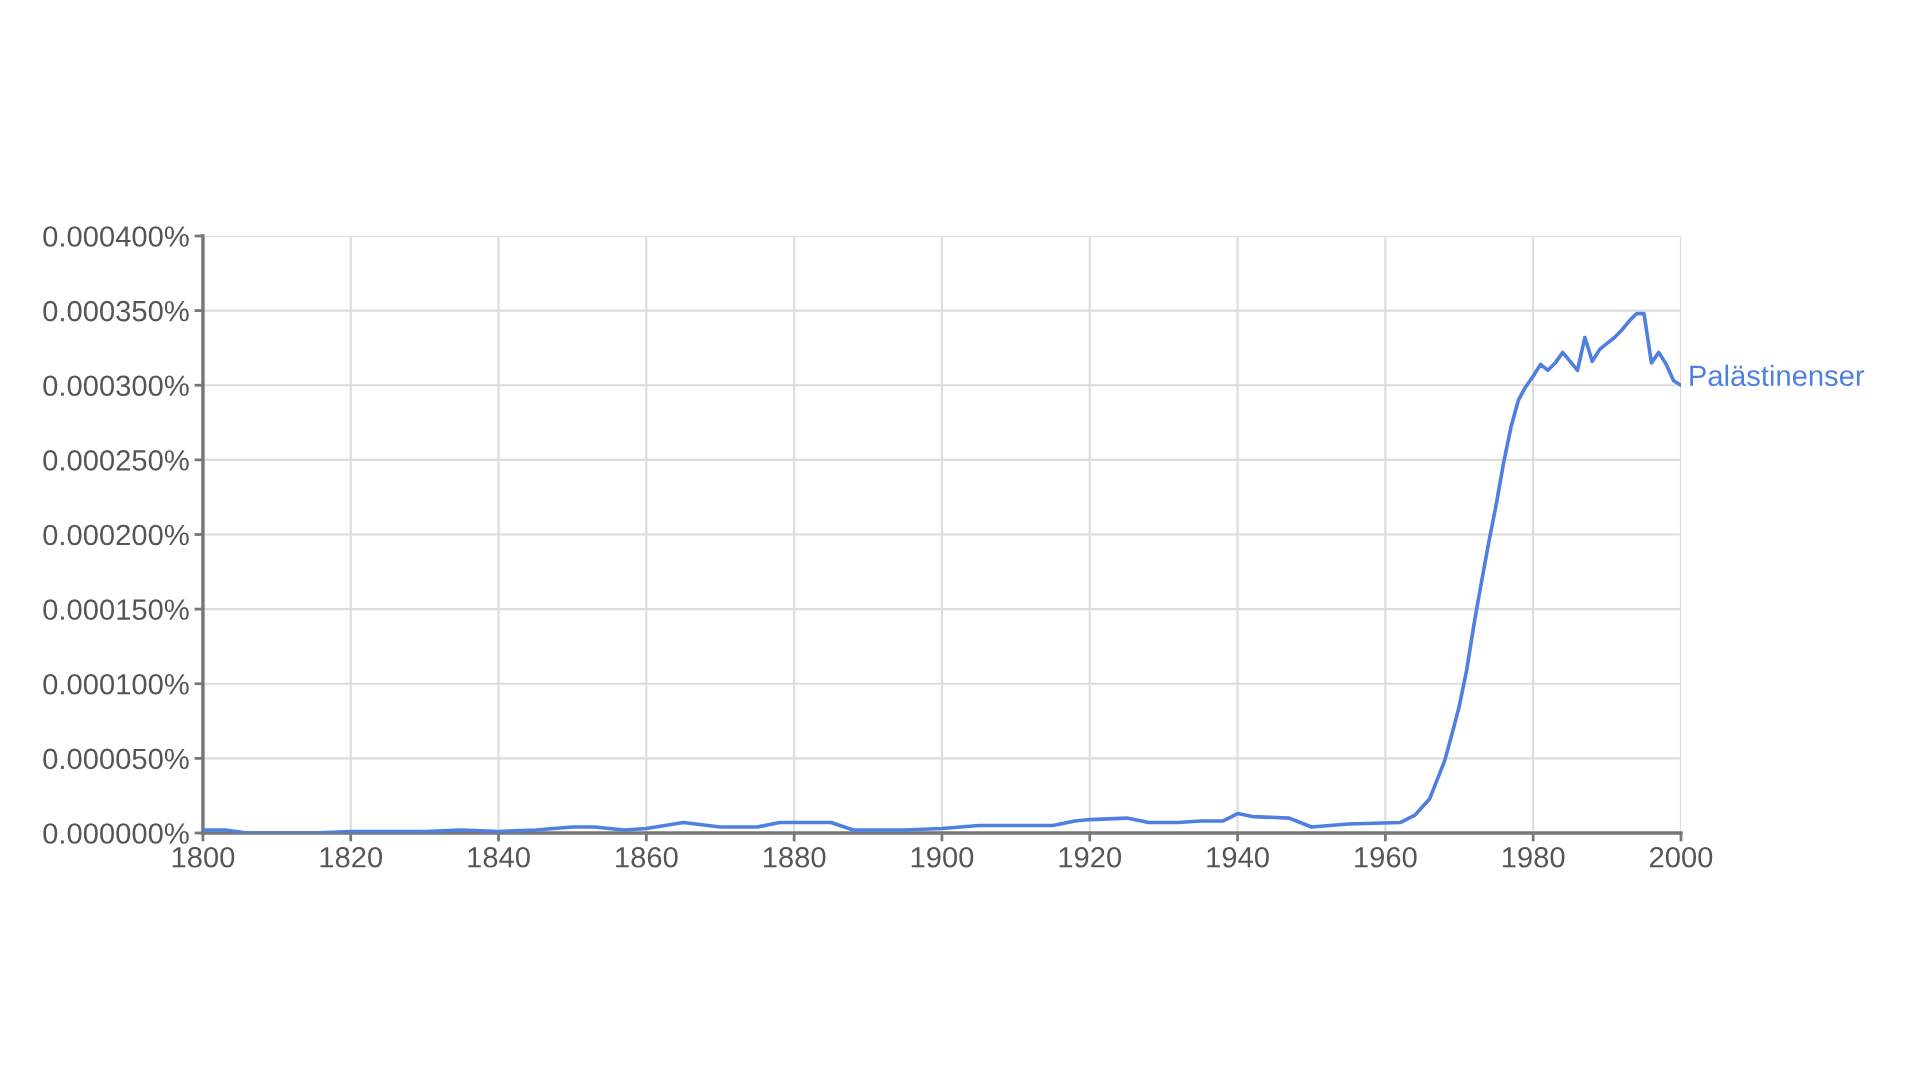 This screenshot has height=1080, width=1920. What do you see at coordinates (1238, 857) in the screenshot?
I see `x-tick-label: 1940` at bounding box center [1238, 857].